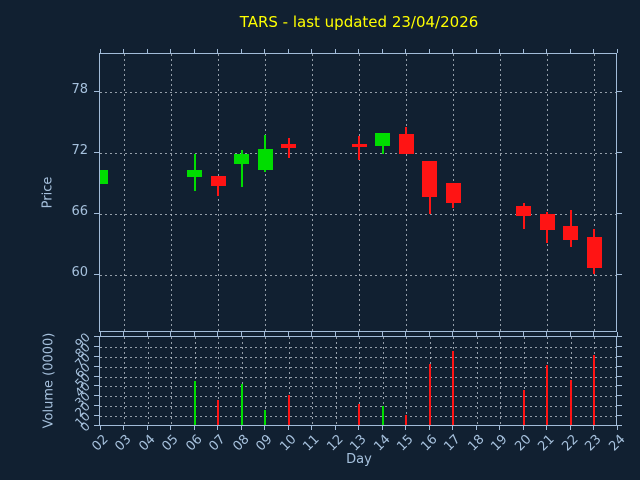 Image resolution: width=640 pixels, height=480 pixels. I want to click on price-tick-label: 78, so click(79, 89).